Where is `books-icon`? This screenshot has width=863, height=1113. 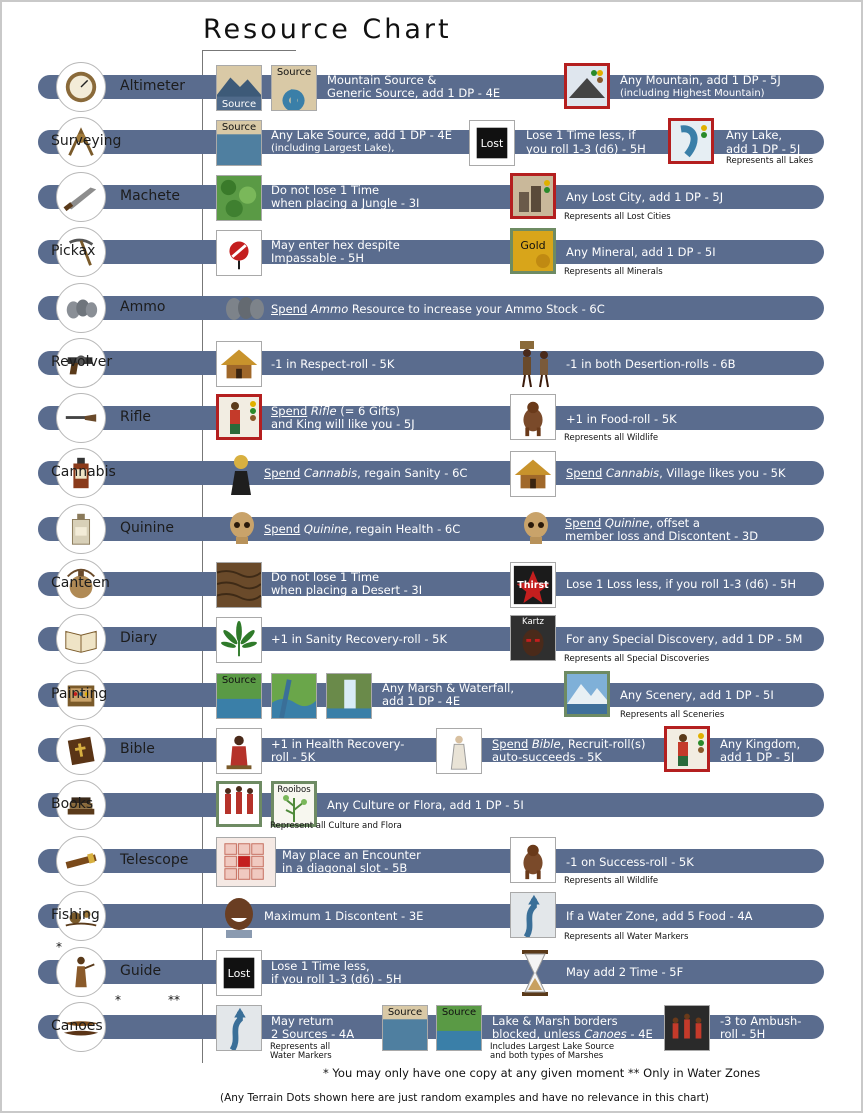 books-icon is located at coordinates (81, 805).